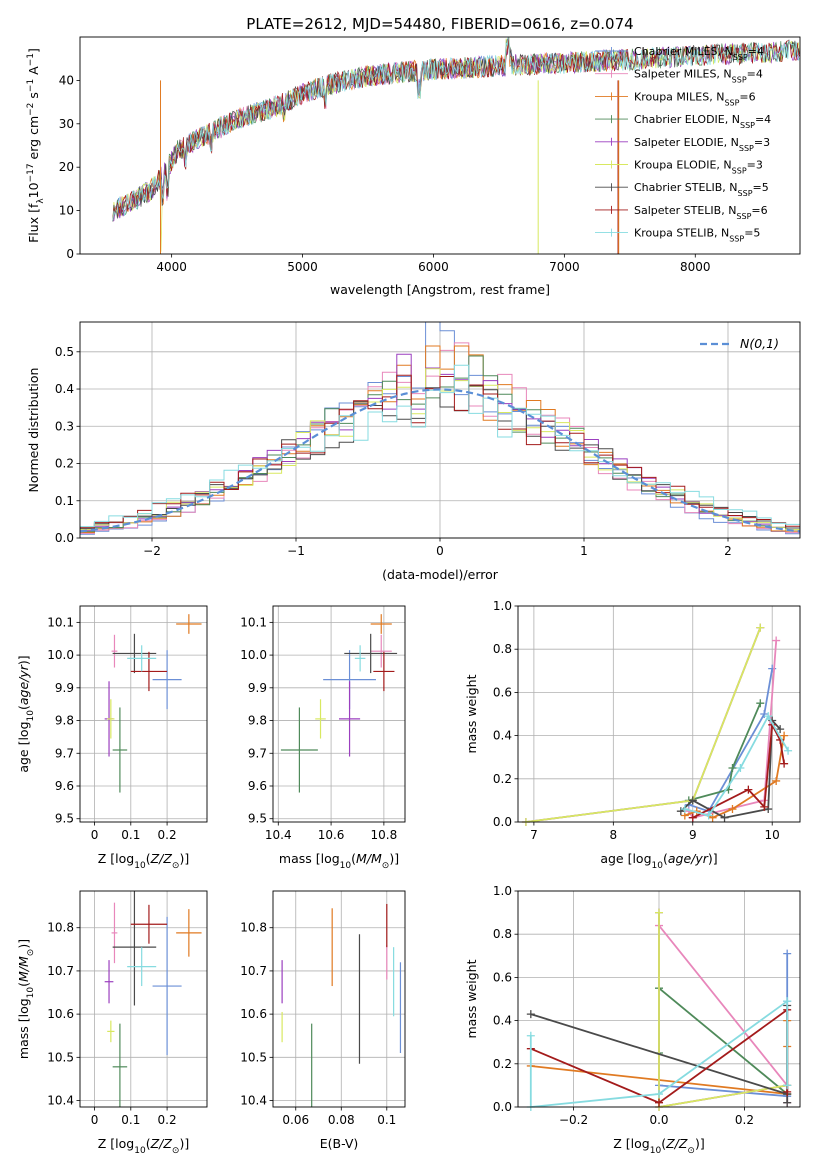 The image size is (819, 1170). I want to click on legend-label: Chabrier STELIB, NSSP=5, so click(701, 189).